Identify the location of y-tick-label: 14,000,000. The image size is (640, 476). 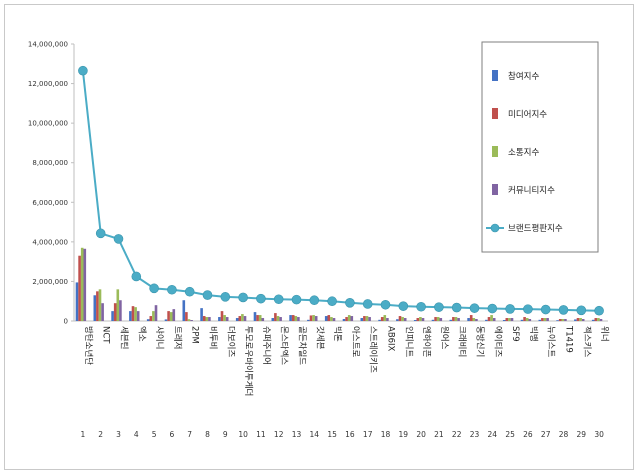
(48, 45).